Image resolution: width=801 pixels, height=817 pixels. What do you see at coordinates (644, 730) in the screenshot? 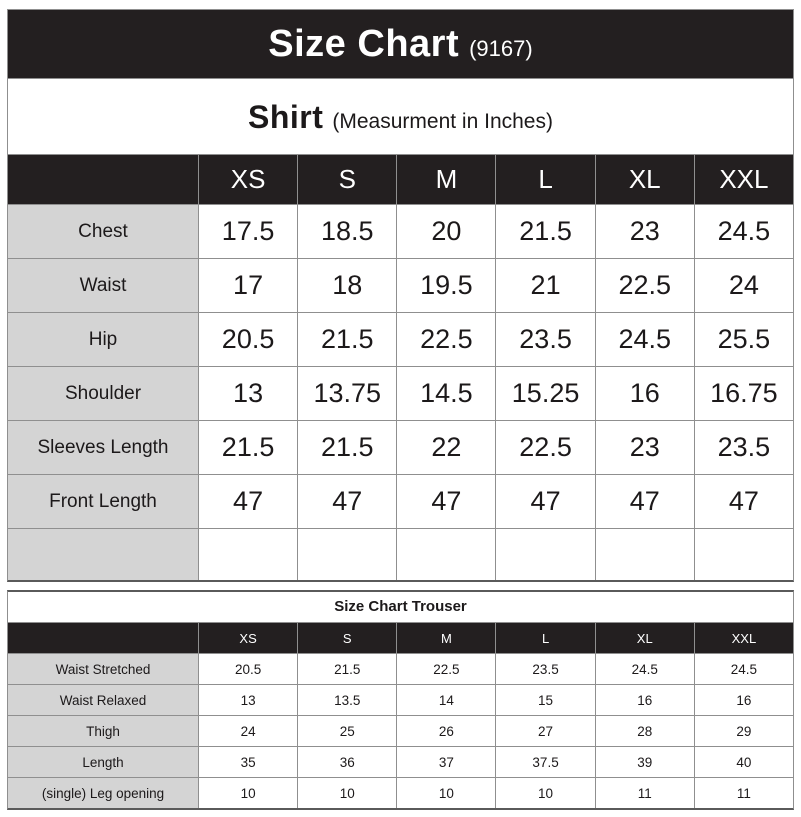
I see `measurement-value: 28` at bounding box center [644, 730].